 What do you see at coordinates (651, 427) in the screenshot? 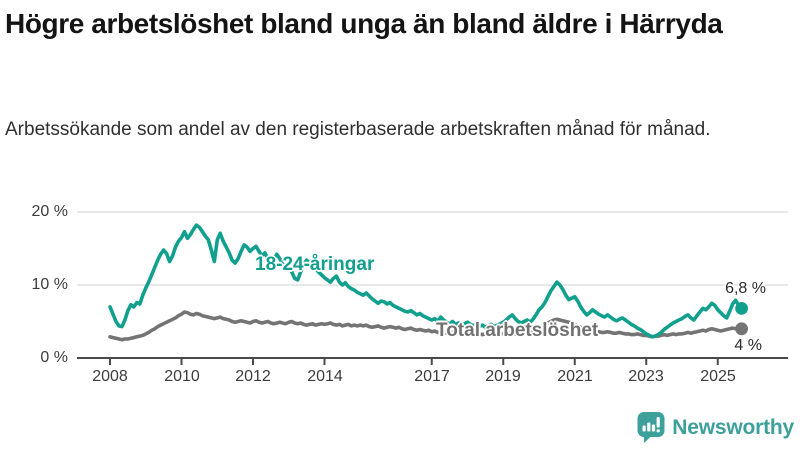
I see `newsworthy-chart-bubble-icon` at bounding box center [651, 427].